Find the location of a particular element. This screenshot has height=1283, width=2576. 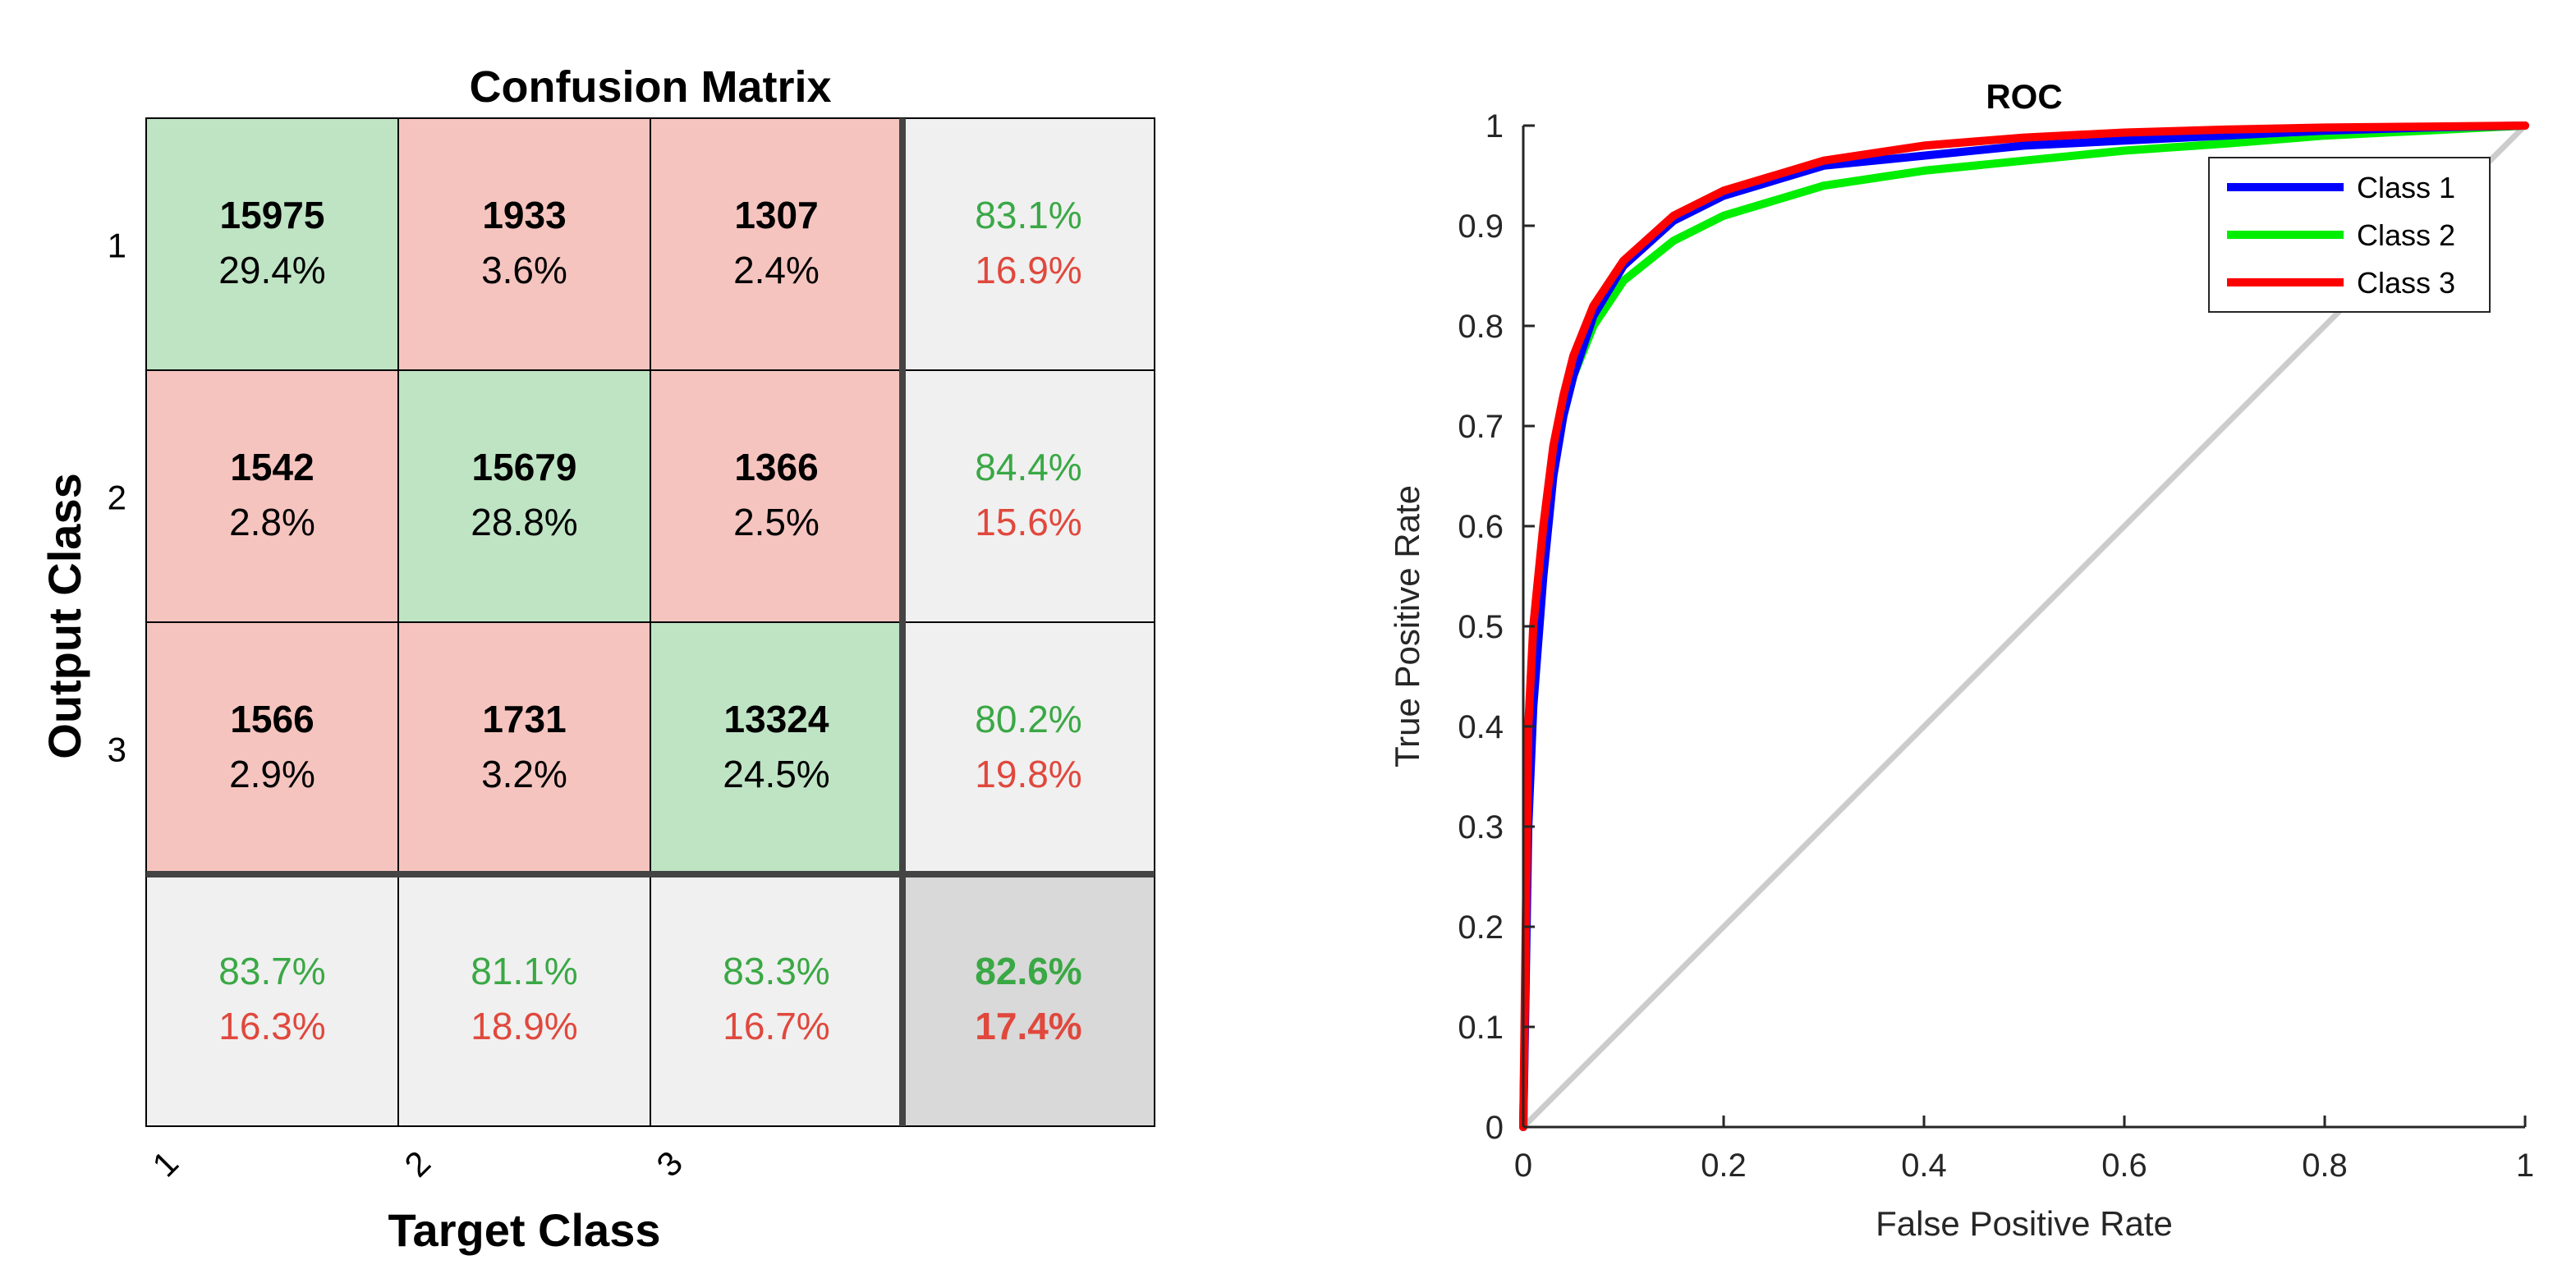

cm-row-summary-correct: 80.2% is located at coordinates (1028, 719).